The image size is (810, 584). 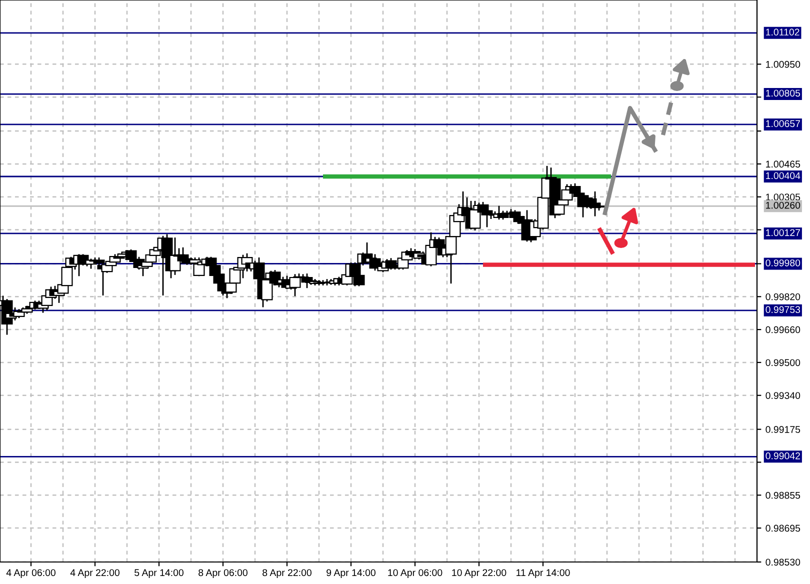 I want to click on ref-line-label: 1.01102, so click(x=783, y=32).